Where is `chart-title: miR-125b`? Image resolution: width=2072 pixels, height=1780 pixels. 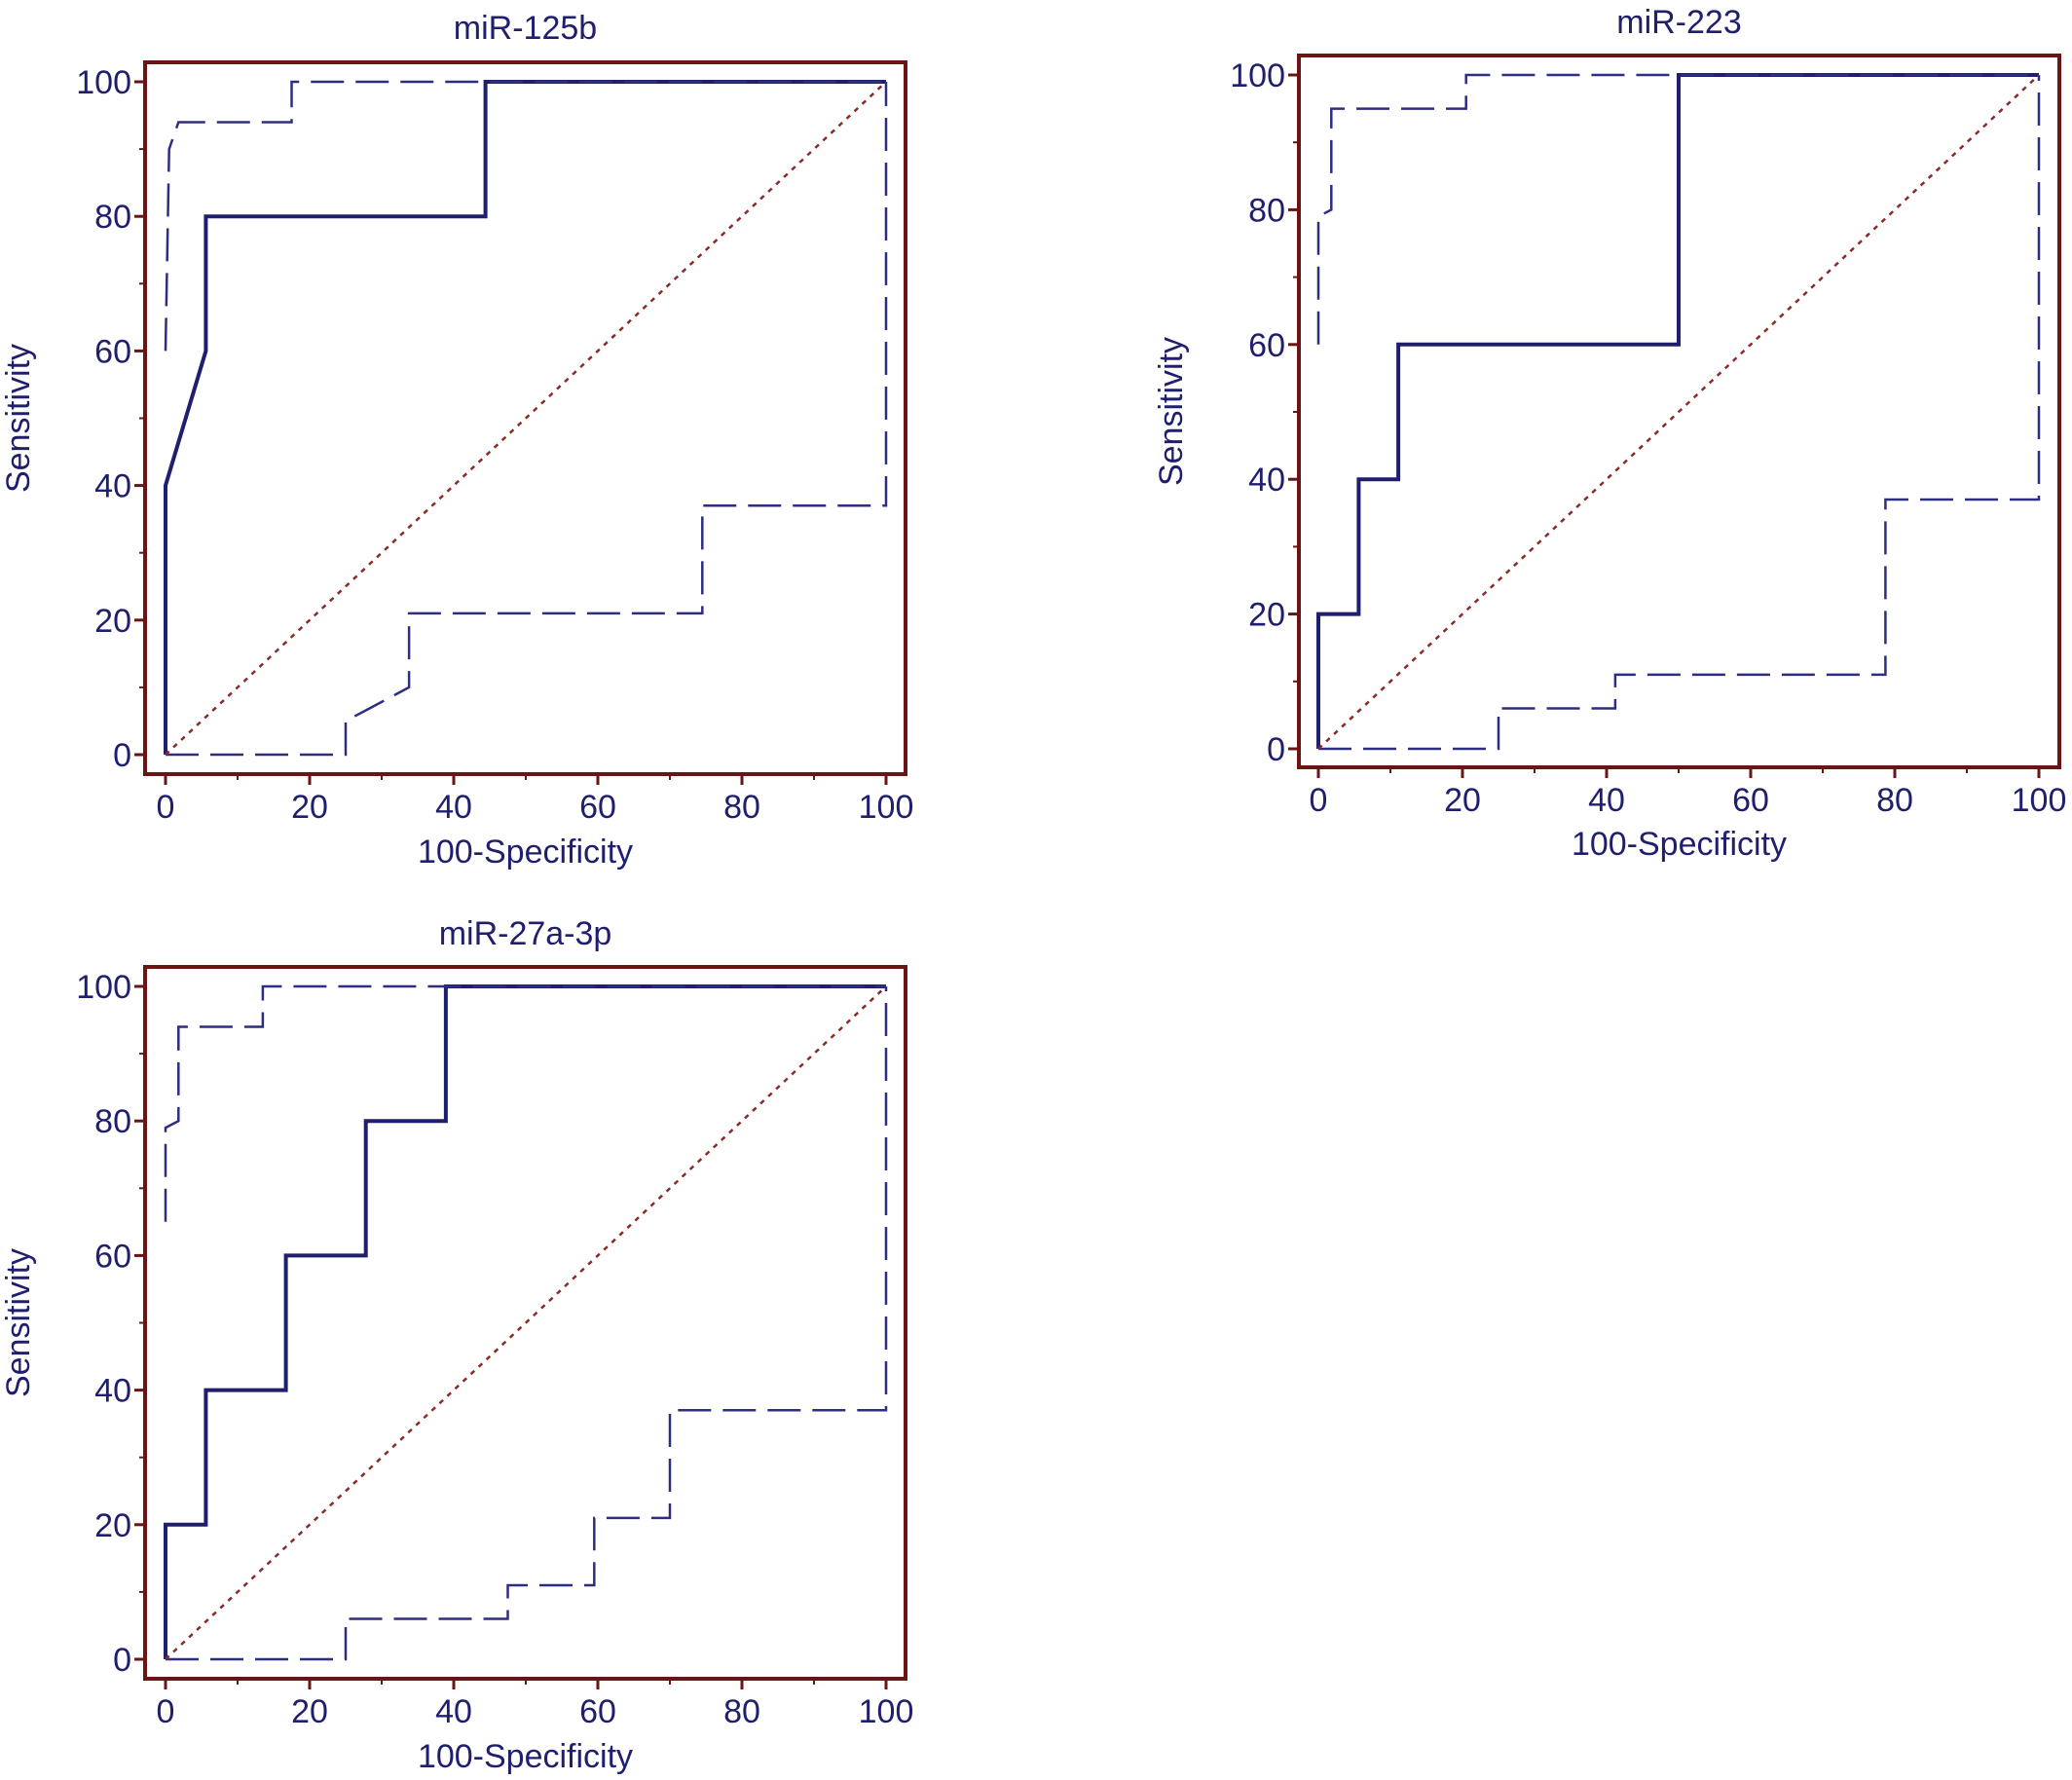
chart-title: miR-125b is located at coordinates (525, 28).